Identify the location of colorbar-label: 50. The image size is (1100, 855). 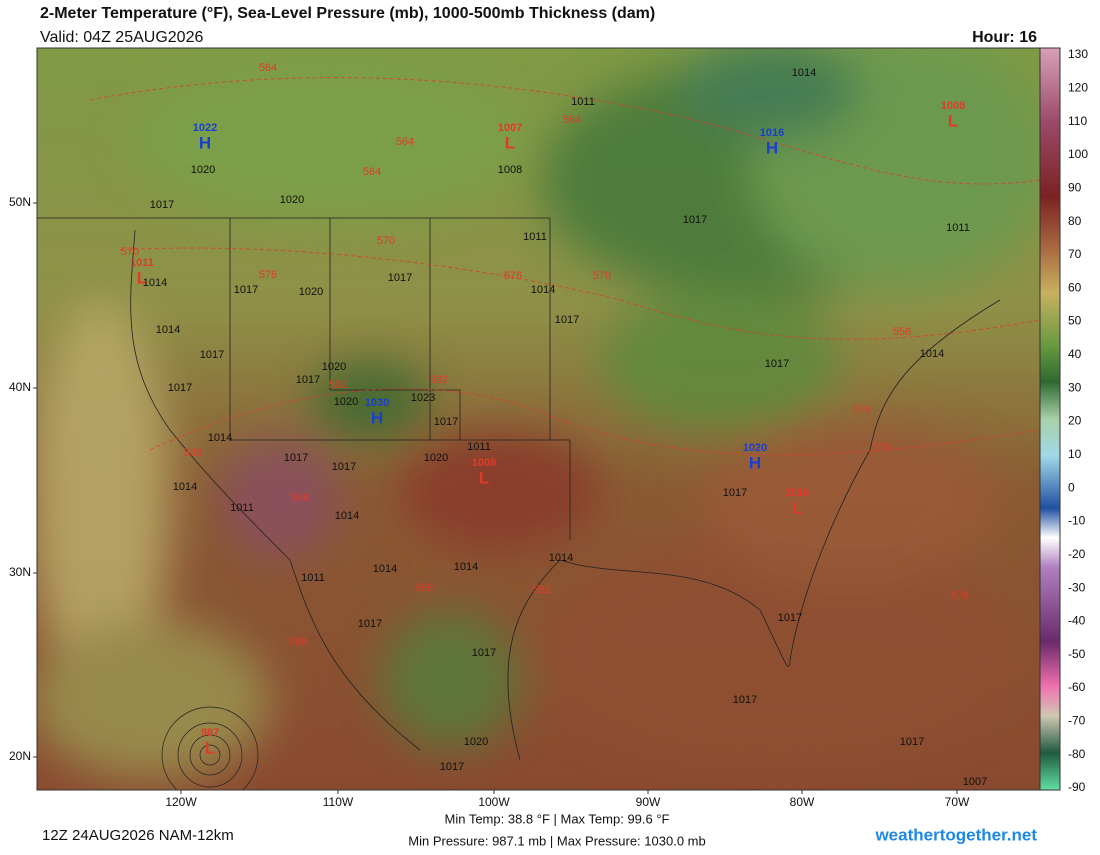
(1075, 321).